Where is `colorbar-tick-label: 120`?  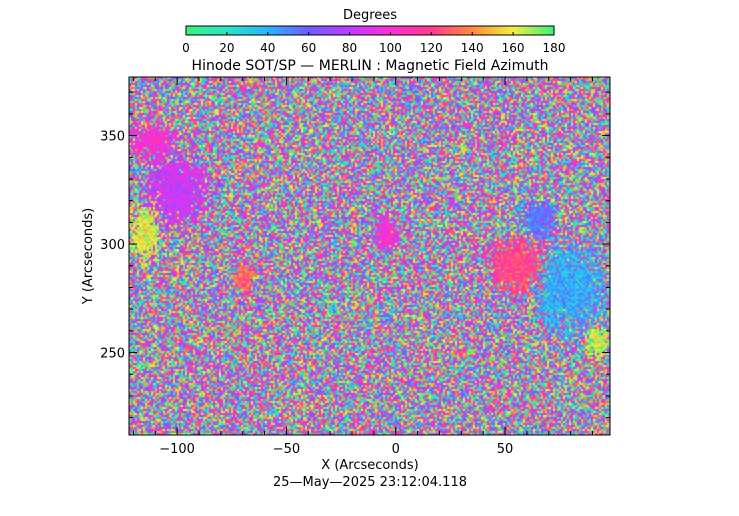
colorbar-tick-label: 120 is located at coordinates (431, 48).